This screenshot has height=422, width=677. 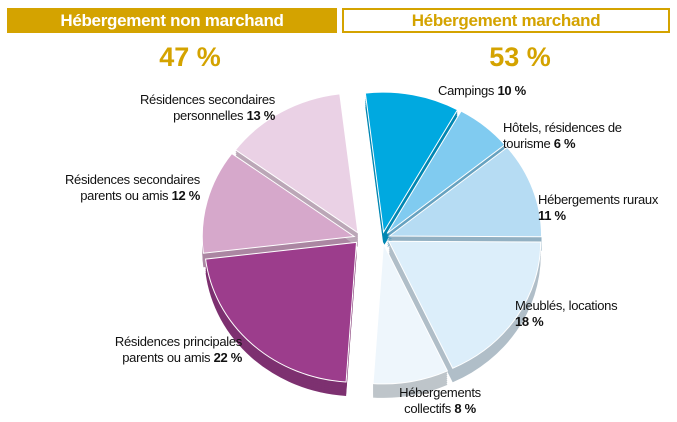 I want to click on group-share: 53 %, so click(x=520, y=57).